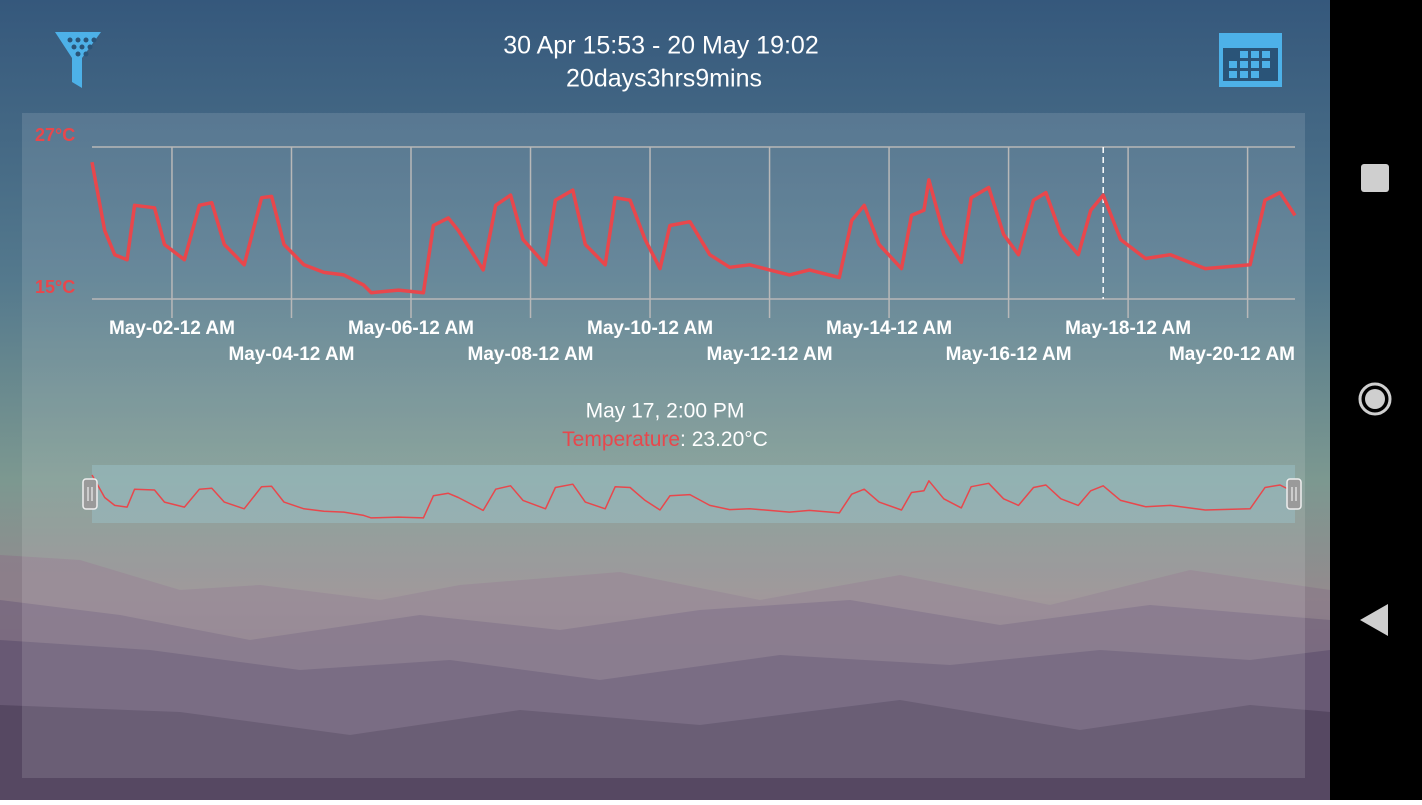 The image size is (1422, 805). I want to click on navigator, so click(693, 494).